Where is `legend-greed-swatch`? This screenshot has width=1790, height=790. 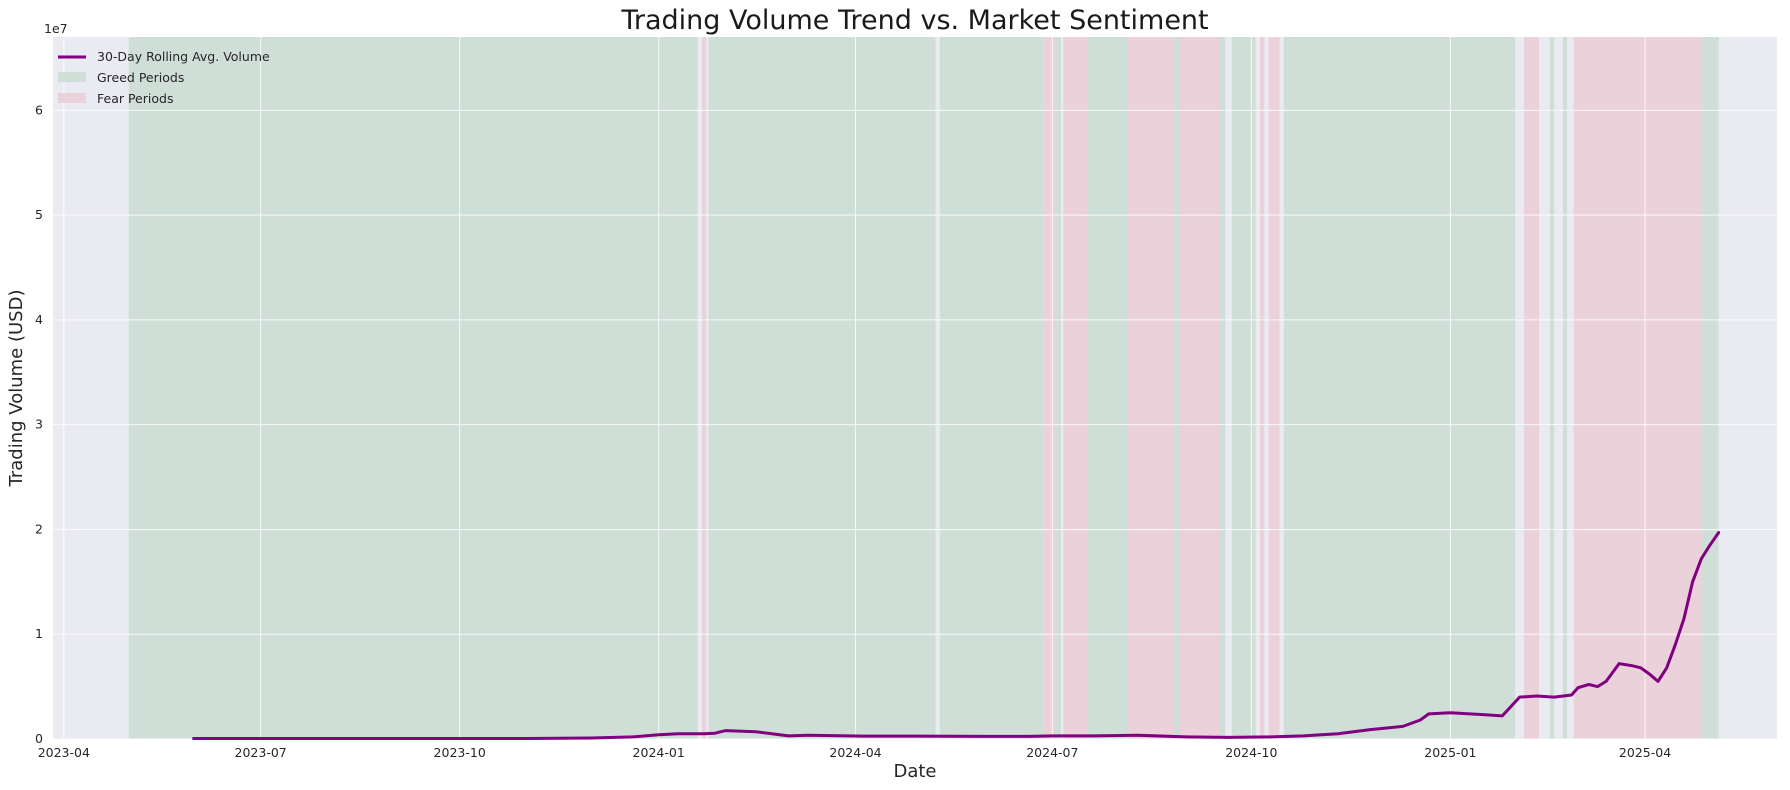 legend-greed-swatch is located at coordinates (72, 77).